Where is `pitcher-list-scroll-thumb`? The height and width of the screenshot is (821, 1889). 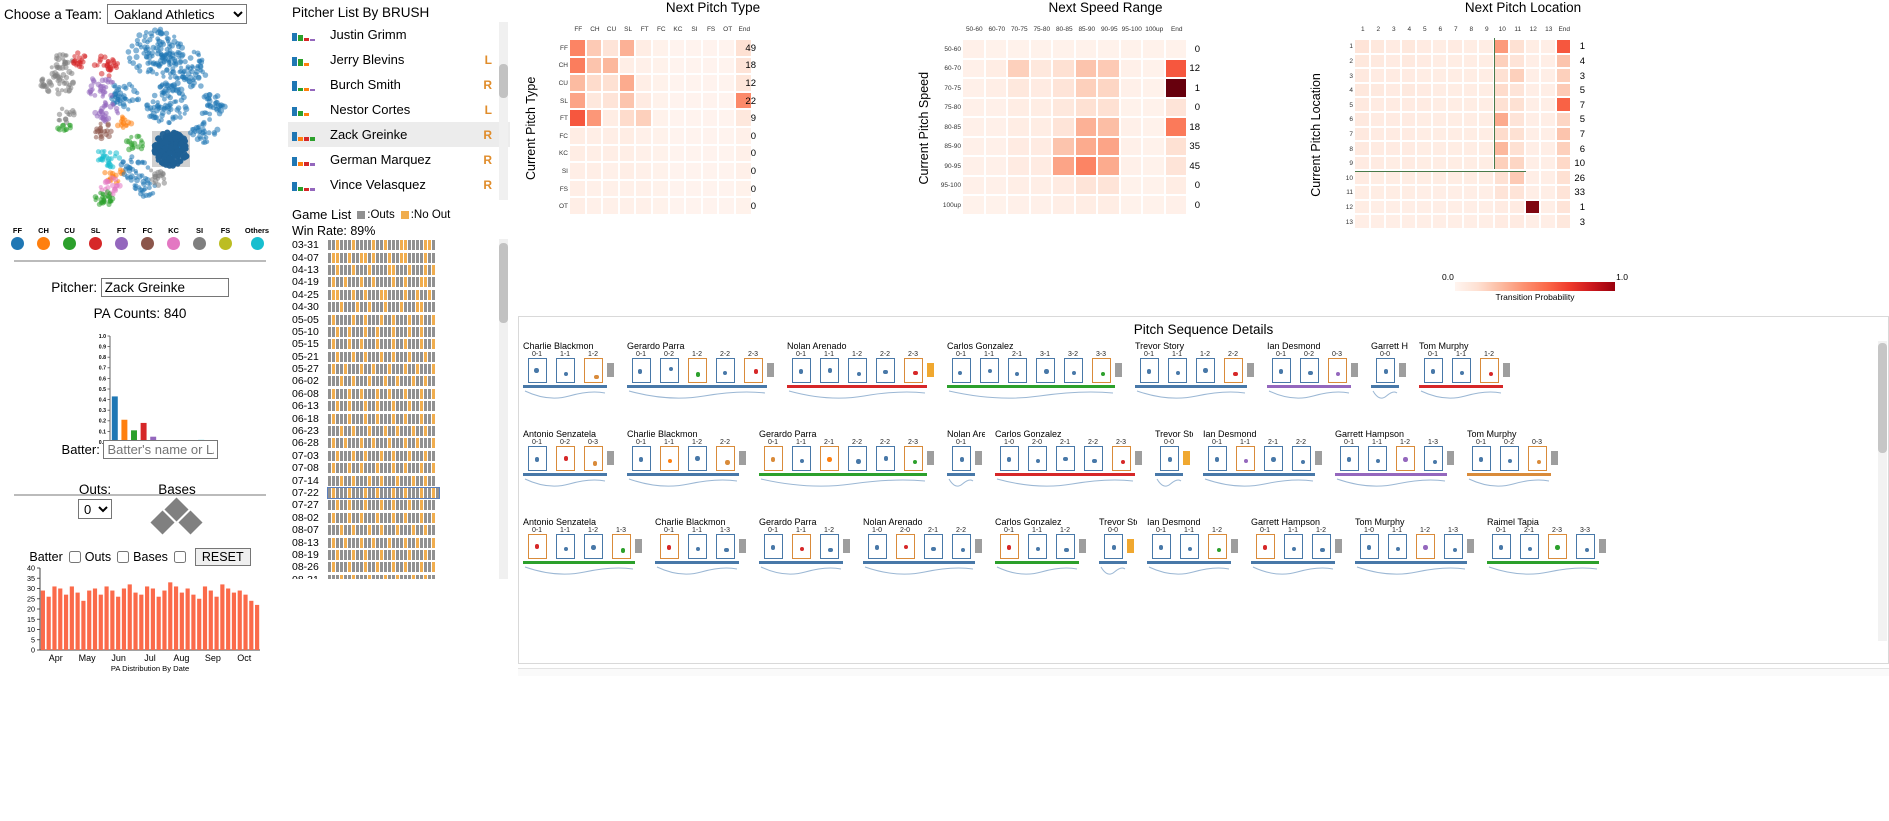 pitcher-list-scroll-thumb is located at coordinates (503, 81).